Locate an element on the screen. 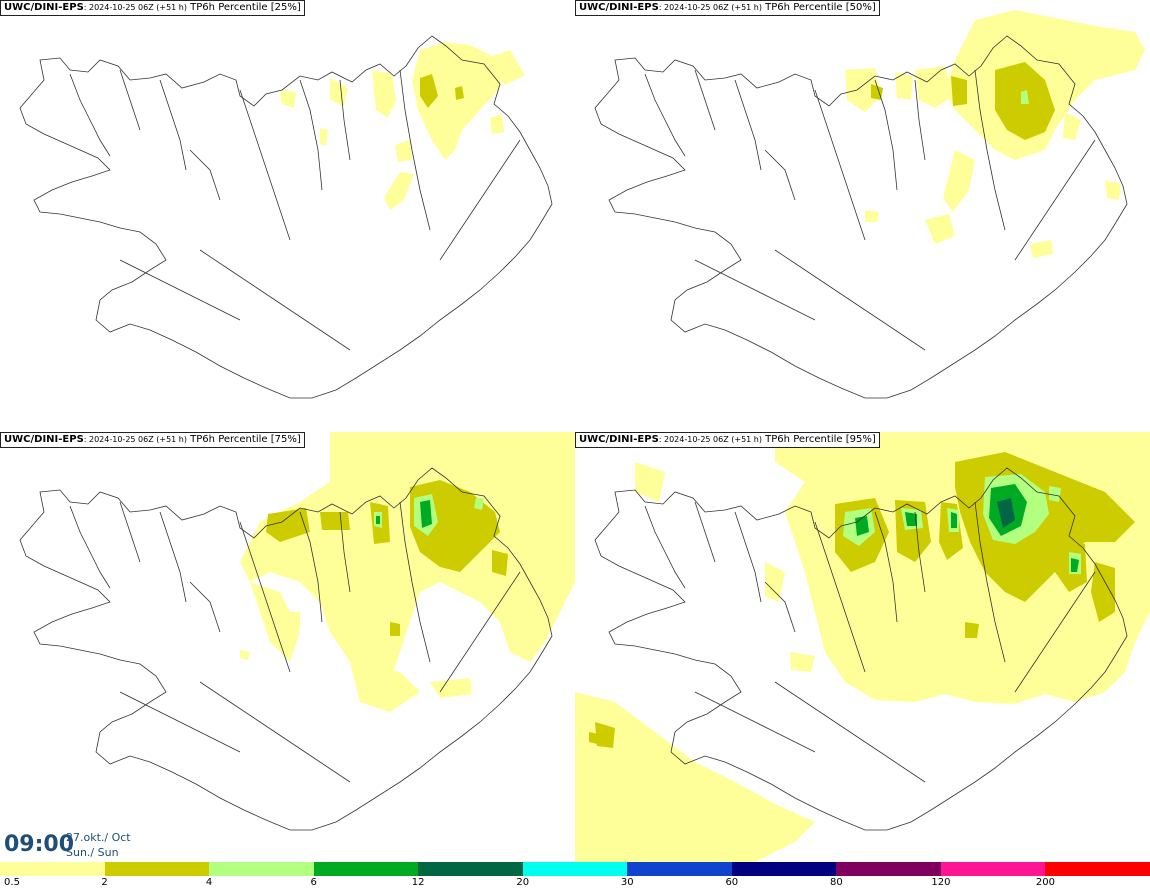 Image resolution: width=1150 pixels, height=891 pixels. legend-tick-labels: 0.5 2 4 6 12 20 30 60 80 120 200 is located at coordinates (575, 884).